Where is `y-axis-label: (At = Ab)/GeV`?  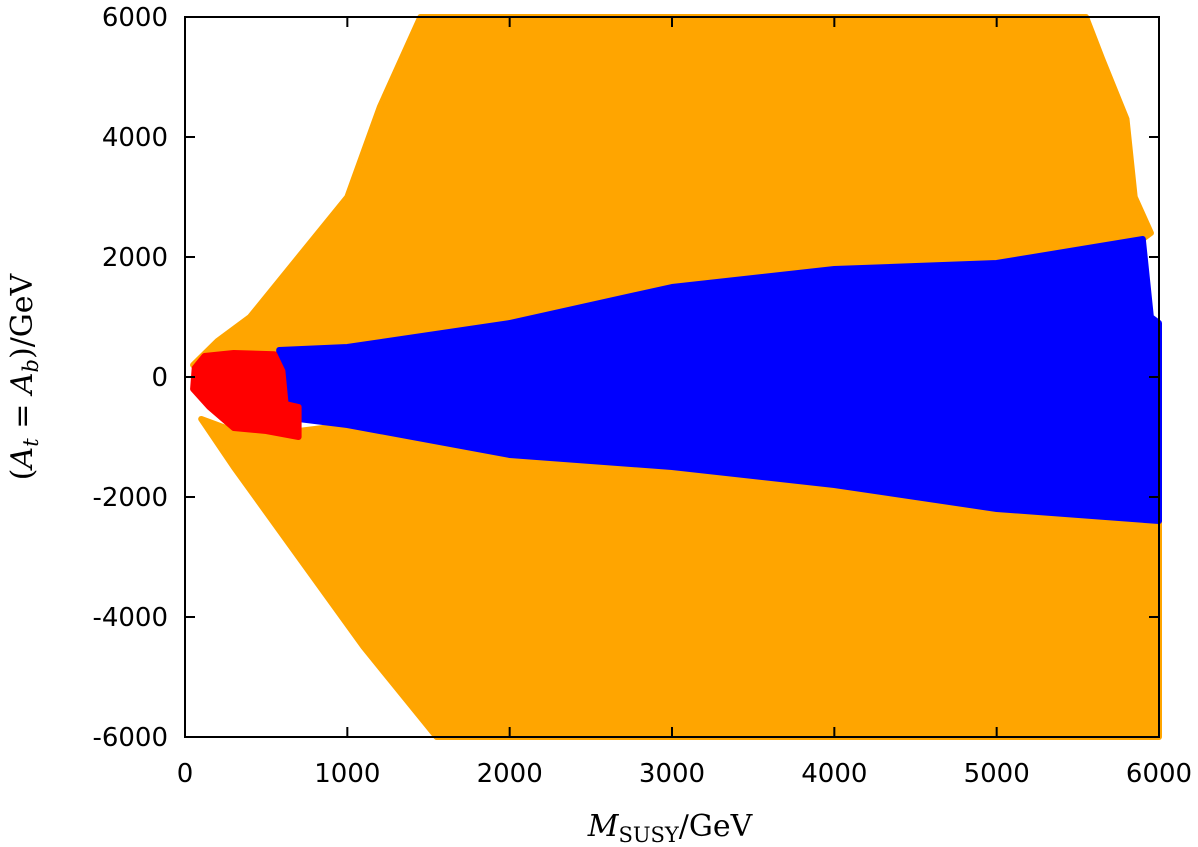
y-axis-label: (At = Ab)/GeV is located at coordinates (24, 376).